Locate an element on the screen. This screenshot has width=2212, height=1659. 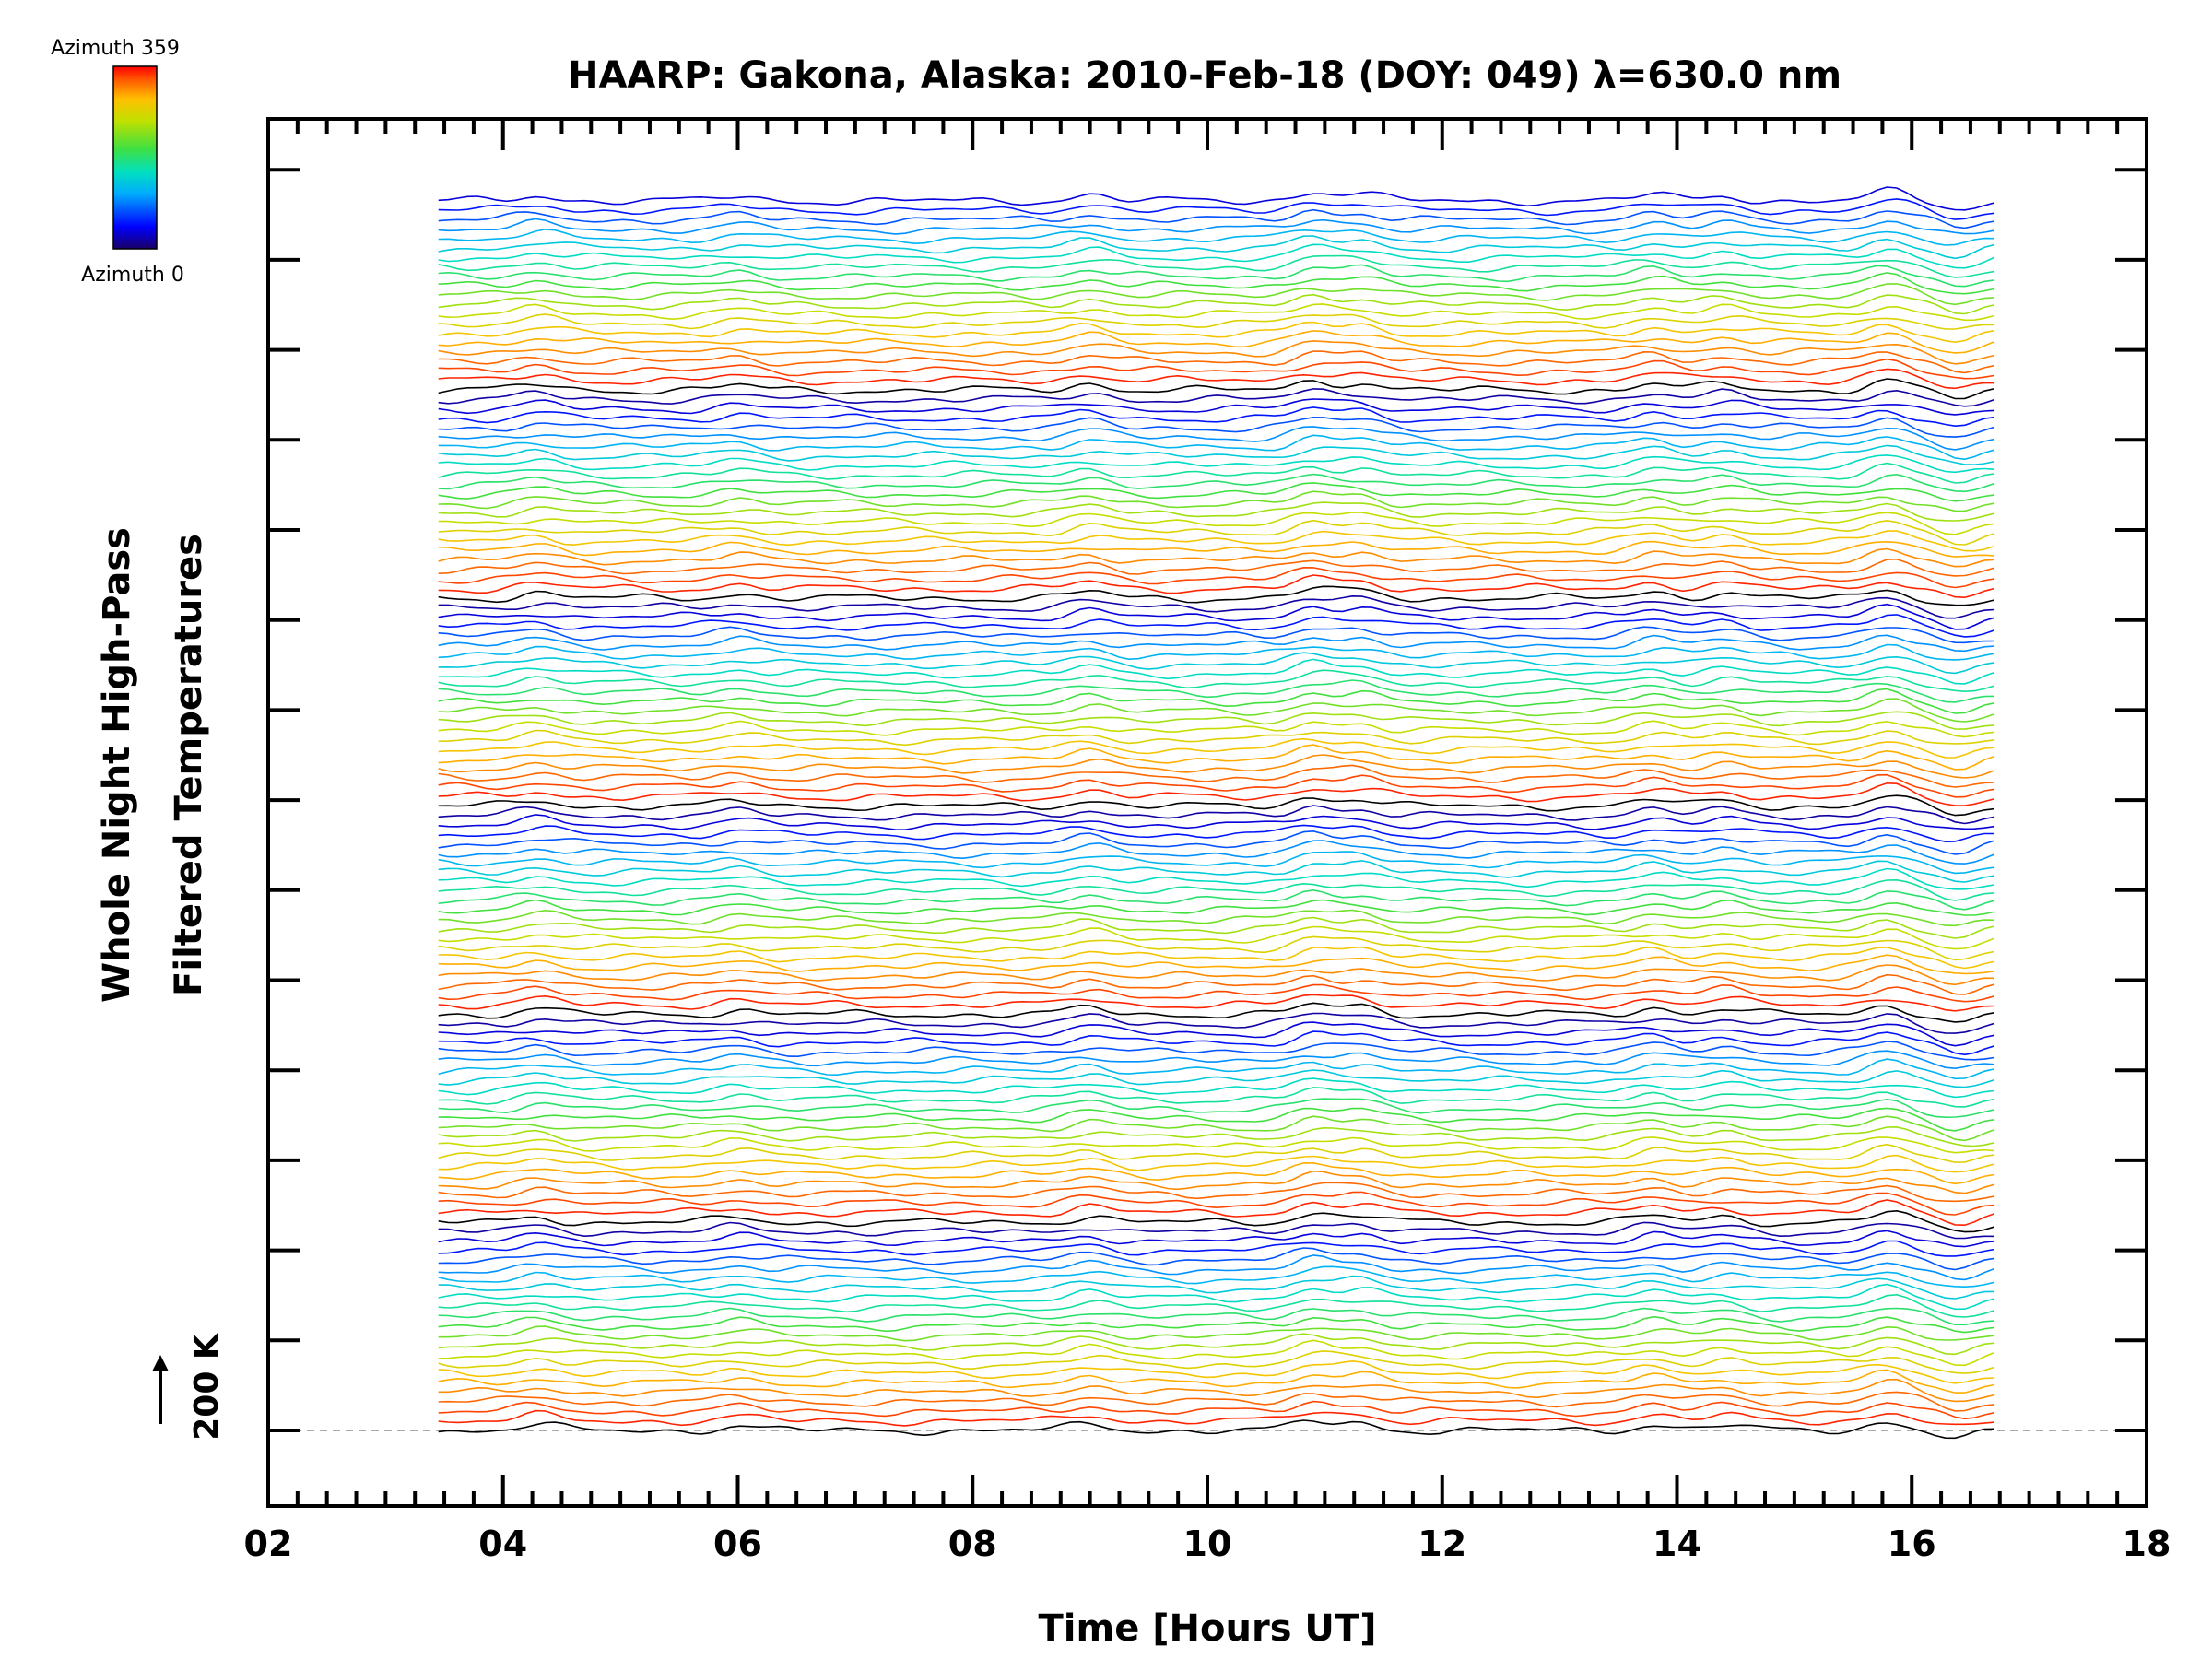
y-axis-label-line2: Filtered Temperatures is located at coordinates (189, 765).